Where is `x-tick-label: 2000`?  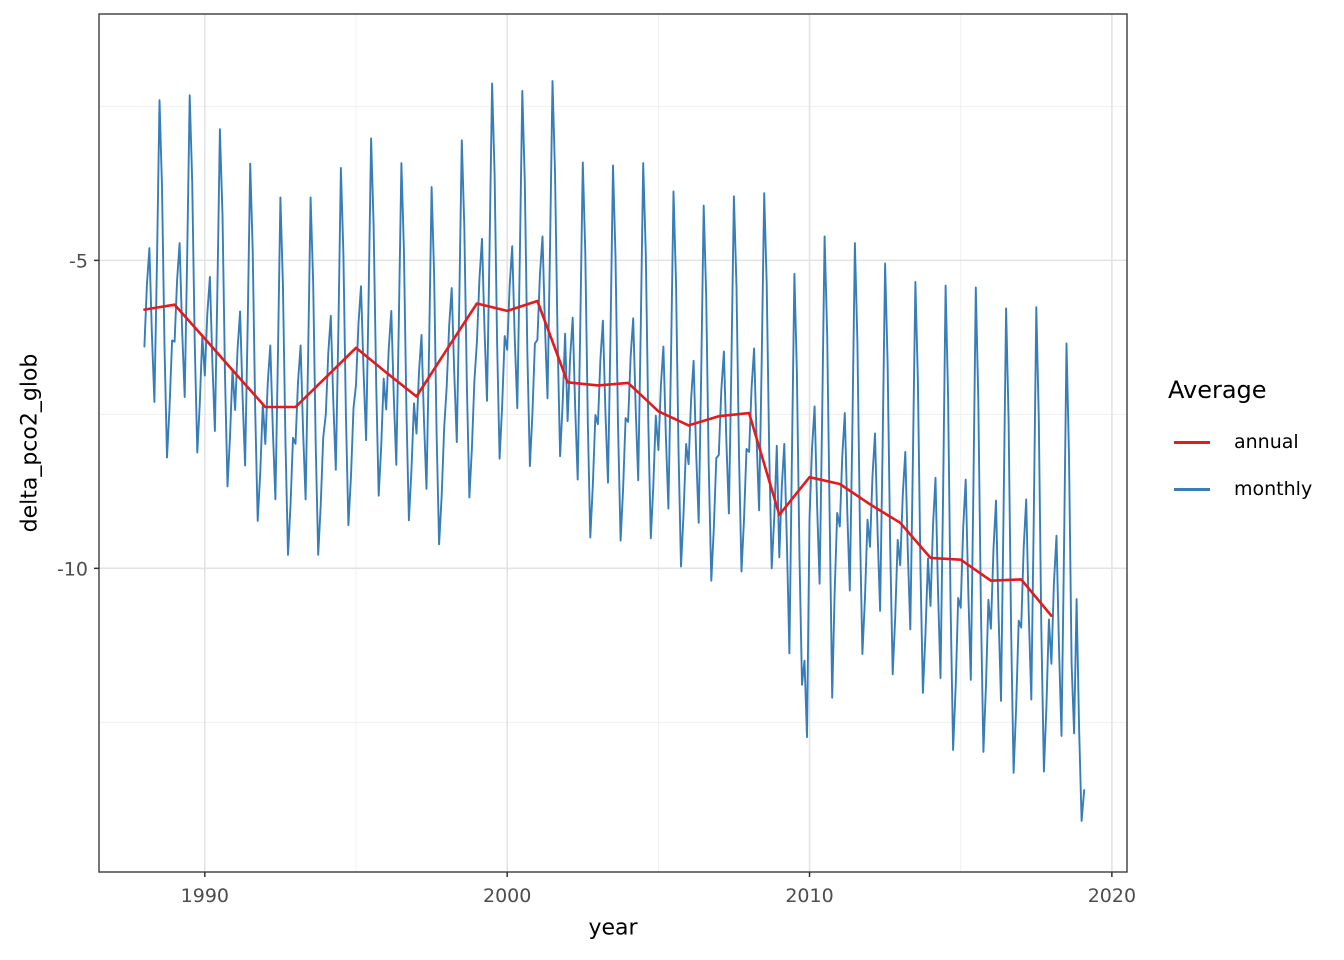 x-tick-label: 2000 is located at coordinates (507, 896).